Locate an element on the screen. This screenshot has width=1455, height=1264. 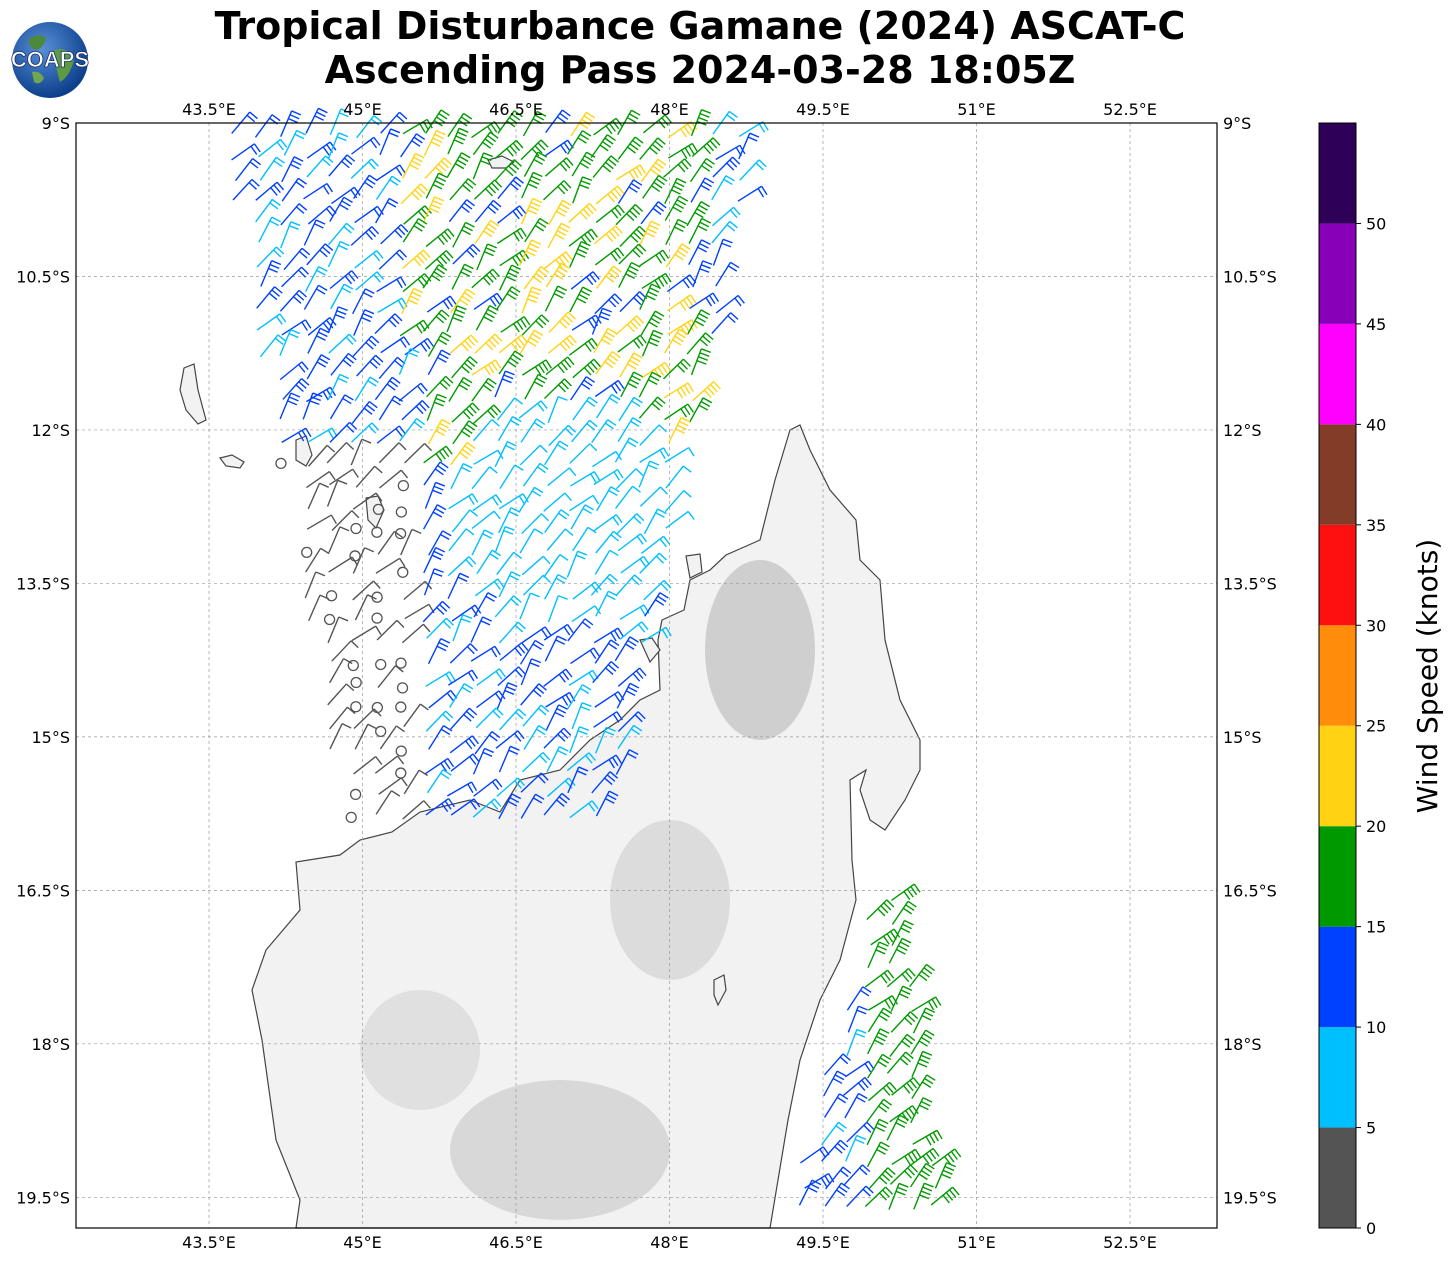
colorbar-tick-label: 35 is located at coordinates (1376, 525).